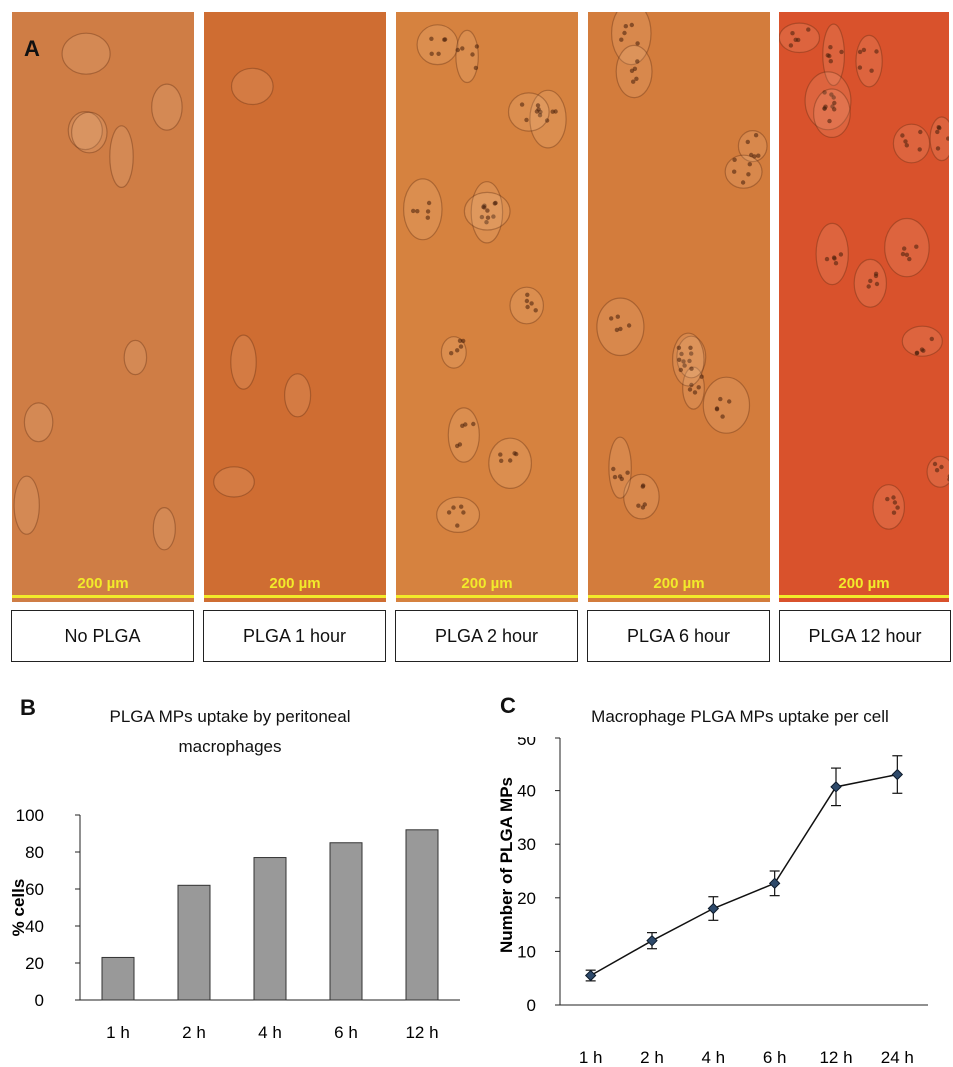 The width and height of the screenshot is (953, 1067). I want to click on condition-label: PLGA 2 hour, so click(486, 636).